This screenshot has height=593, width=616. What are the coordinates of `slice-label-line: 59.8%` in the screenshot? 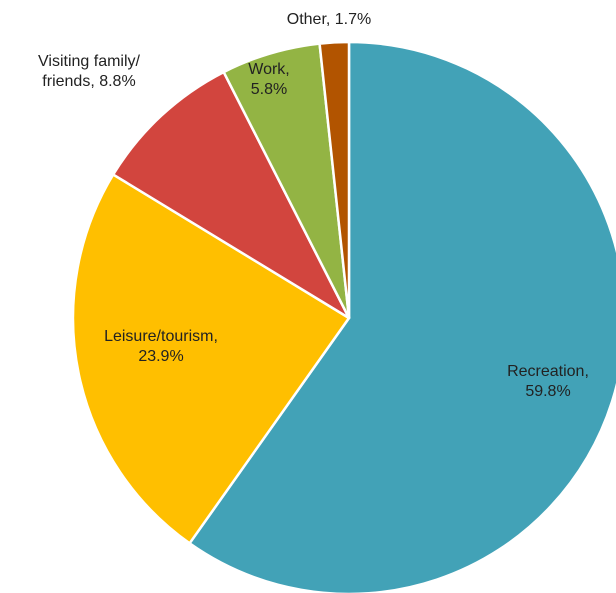 It's located at (547, 391).